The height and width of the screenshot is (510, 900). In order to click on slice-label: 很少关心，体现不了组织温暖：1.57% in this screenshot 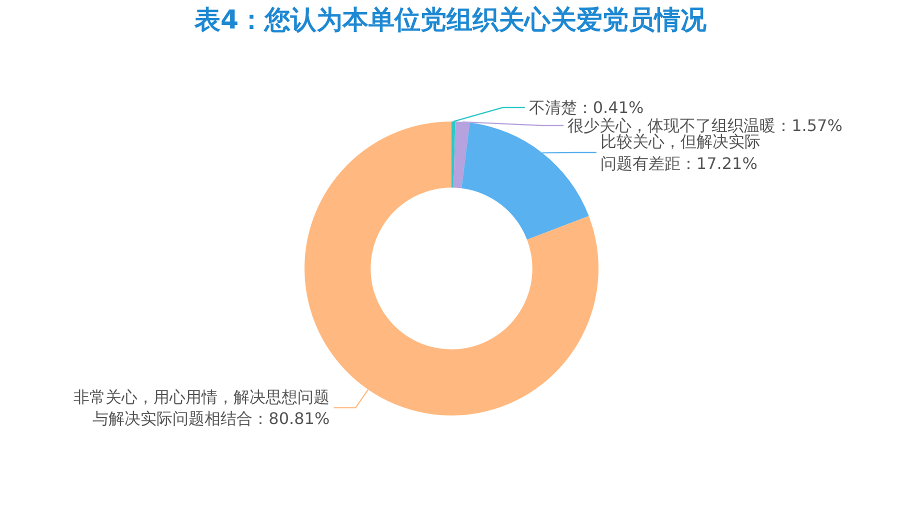, I will do `click(705, 125)`.